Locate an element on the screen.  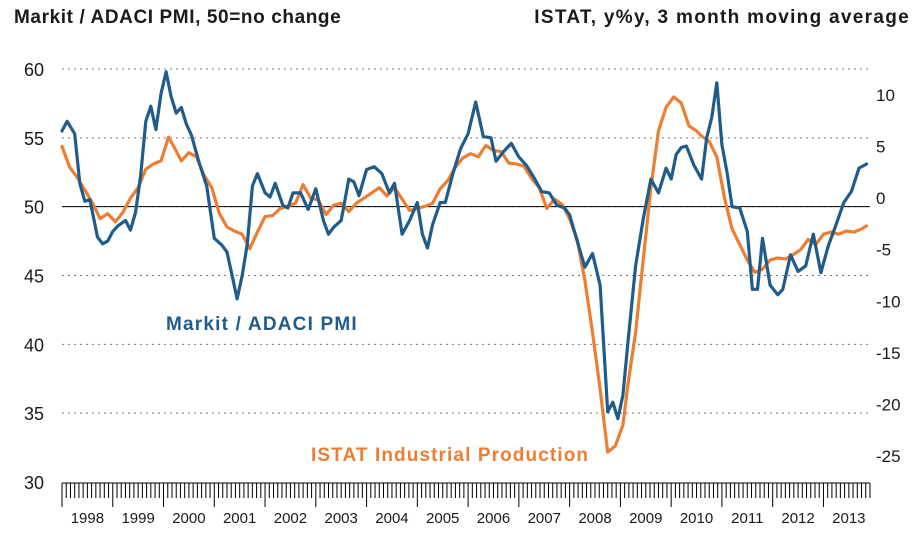
x-axis-year-label: 2007 is located at coordinates (544, 518).